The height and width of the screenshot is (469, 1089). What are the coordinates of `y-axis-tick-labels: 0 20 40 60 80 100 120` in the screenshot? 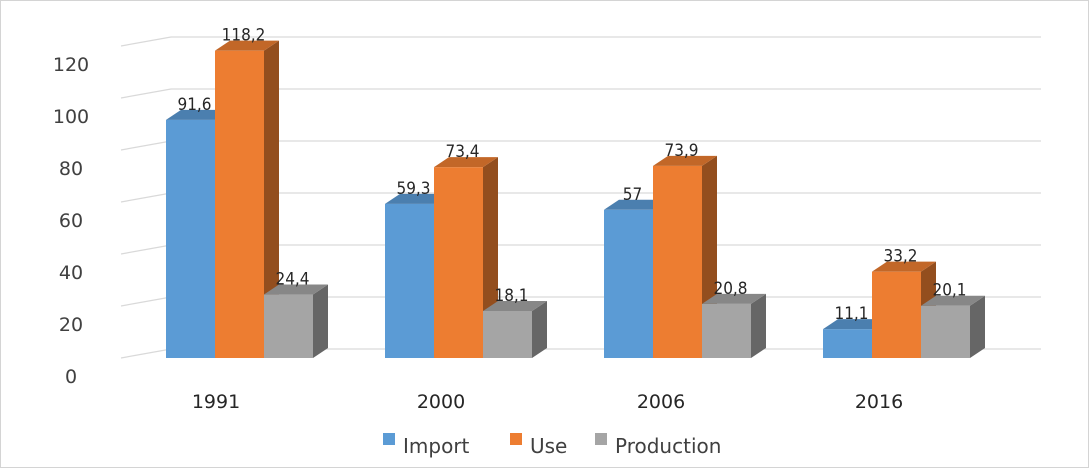 It's located at (71, 221).